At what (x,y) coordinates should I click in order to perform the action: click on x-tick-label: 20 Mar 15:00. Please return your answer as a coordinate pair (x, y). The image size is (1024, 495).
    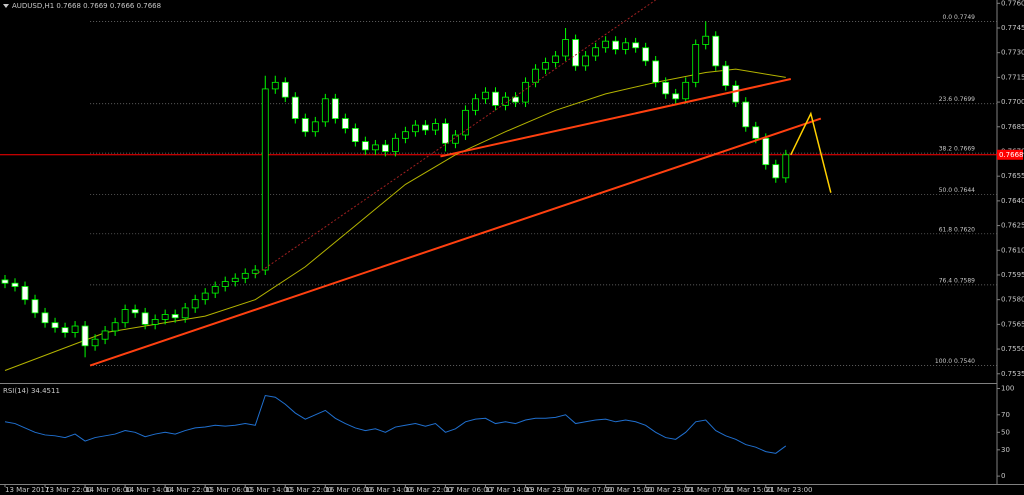
    Looking at the image, I should click on (629, 490).